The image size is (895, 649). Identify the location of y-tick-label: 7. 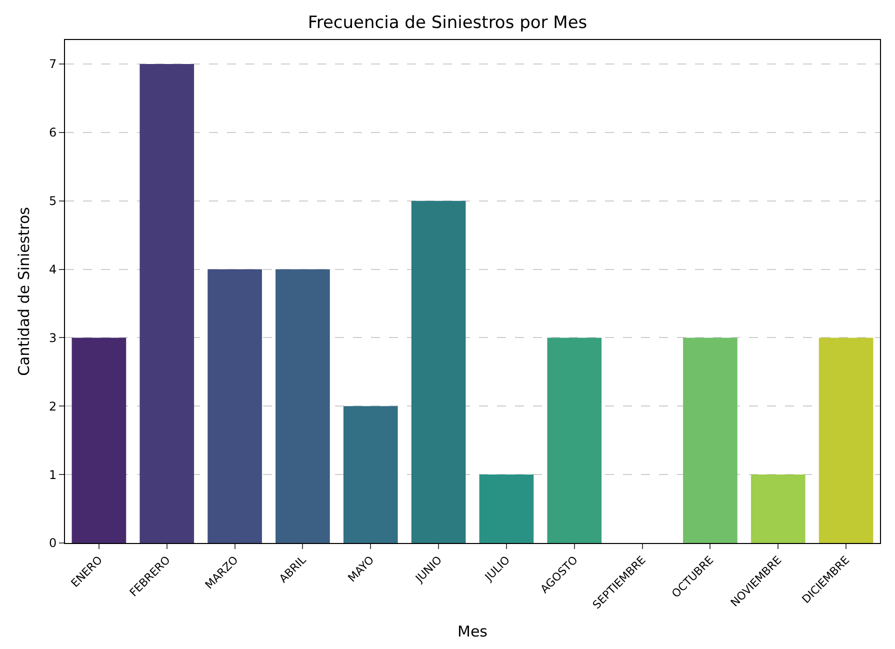
(52, 64).